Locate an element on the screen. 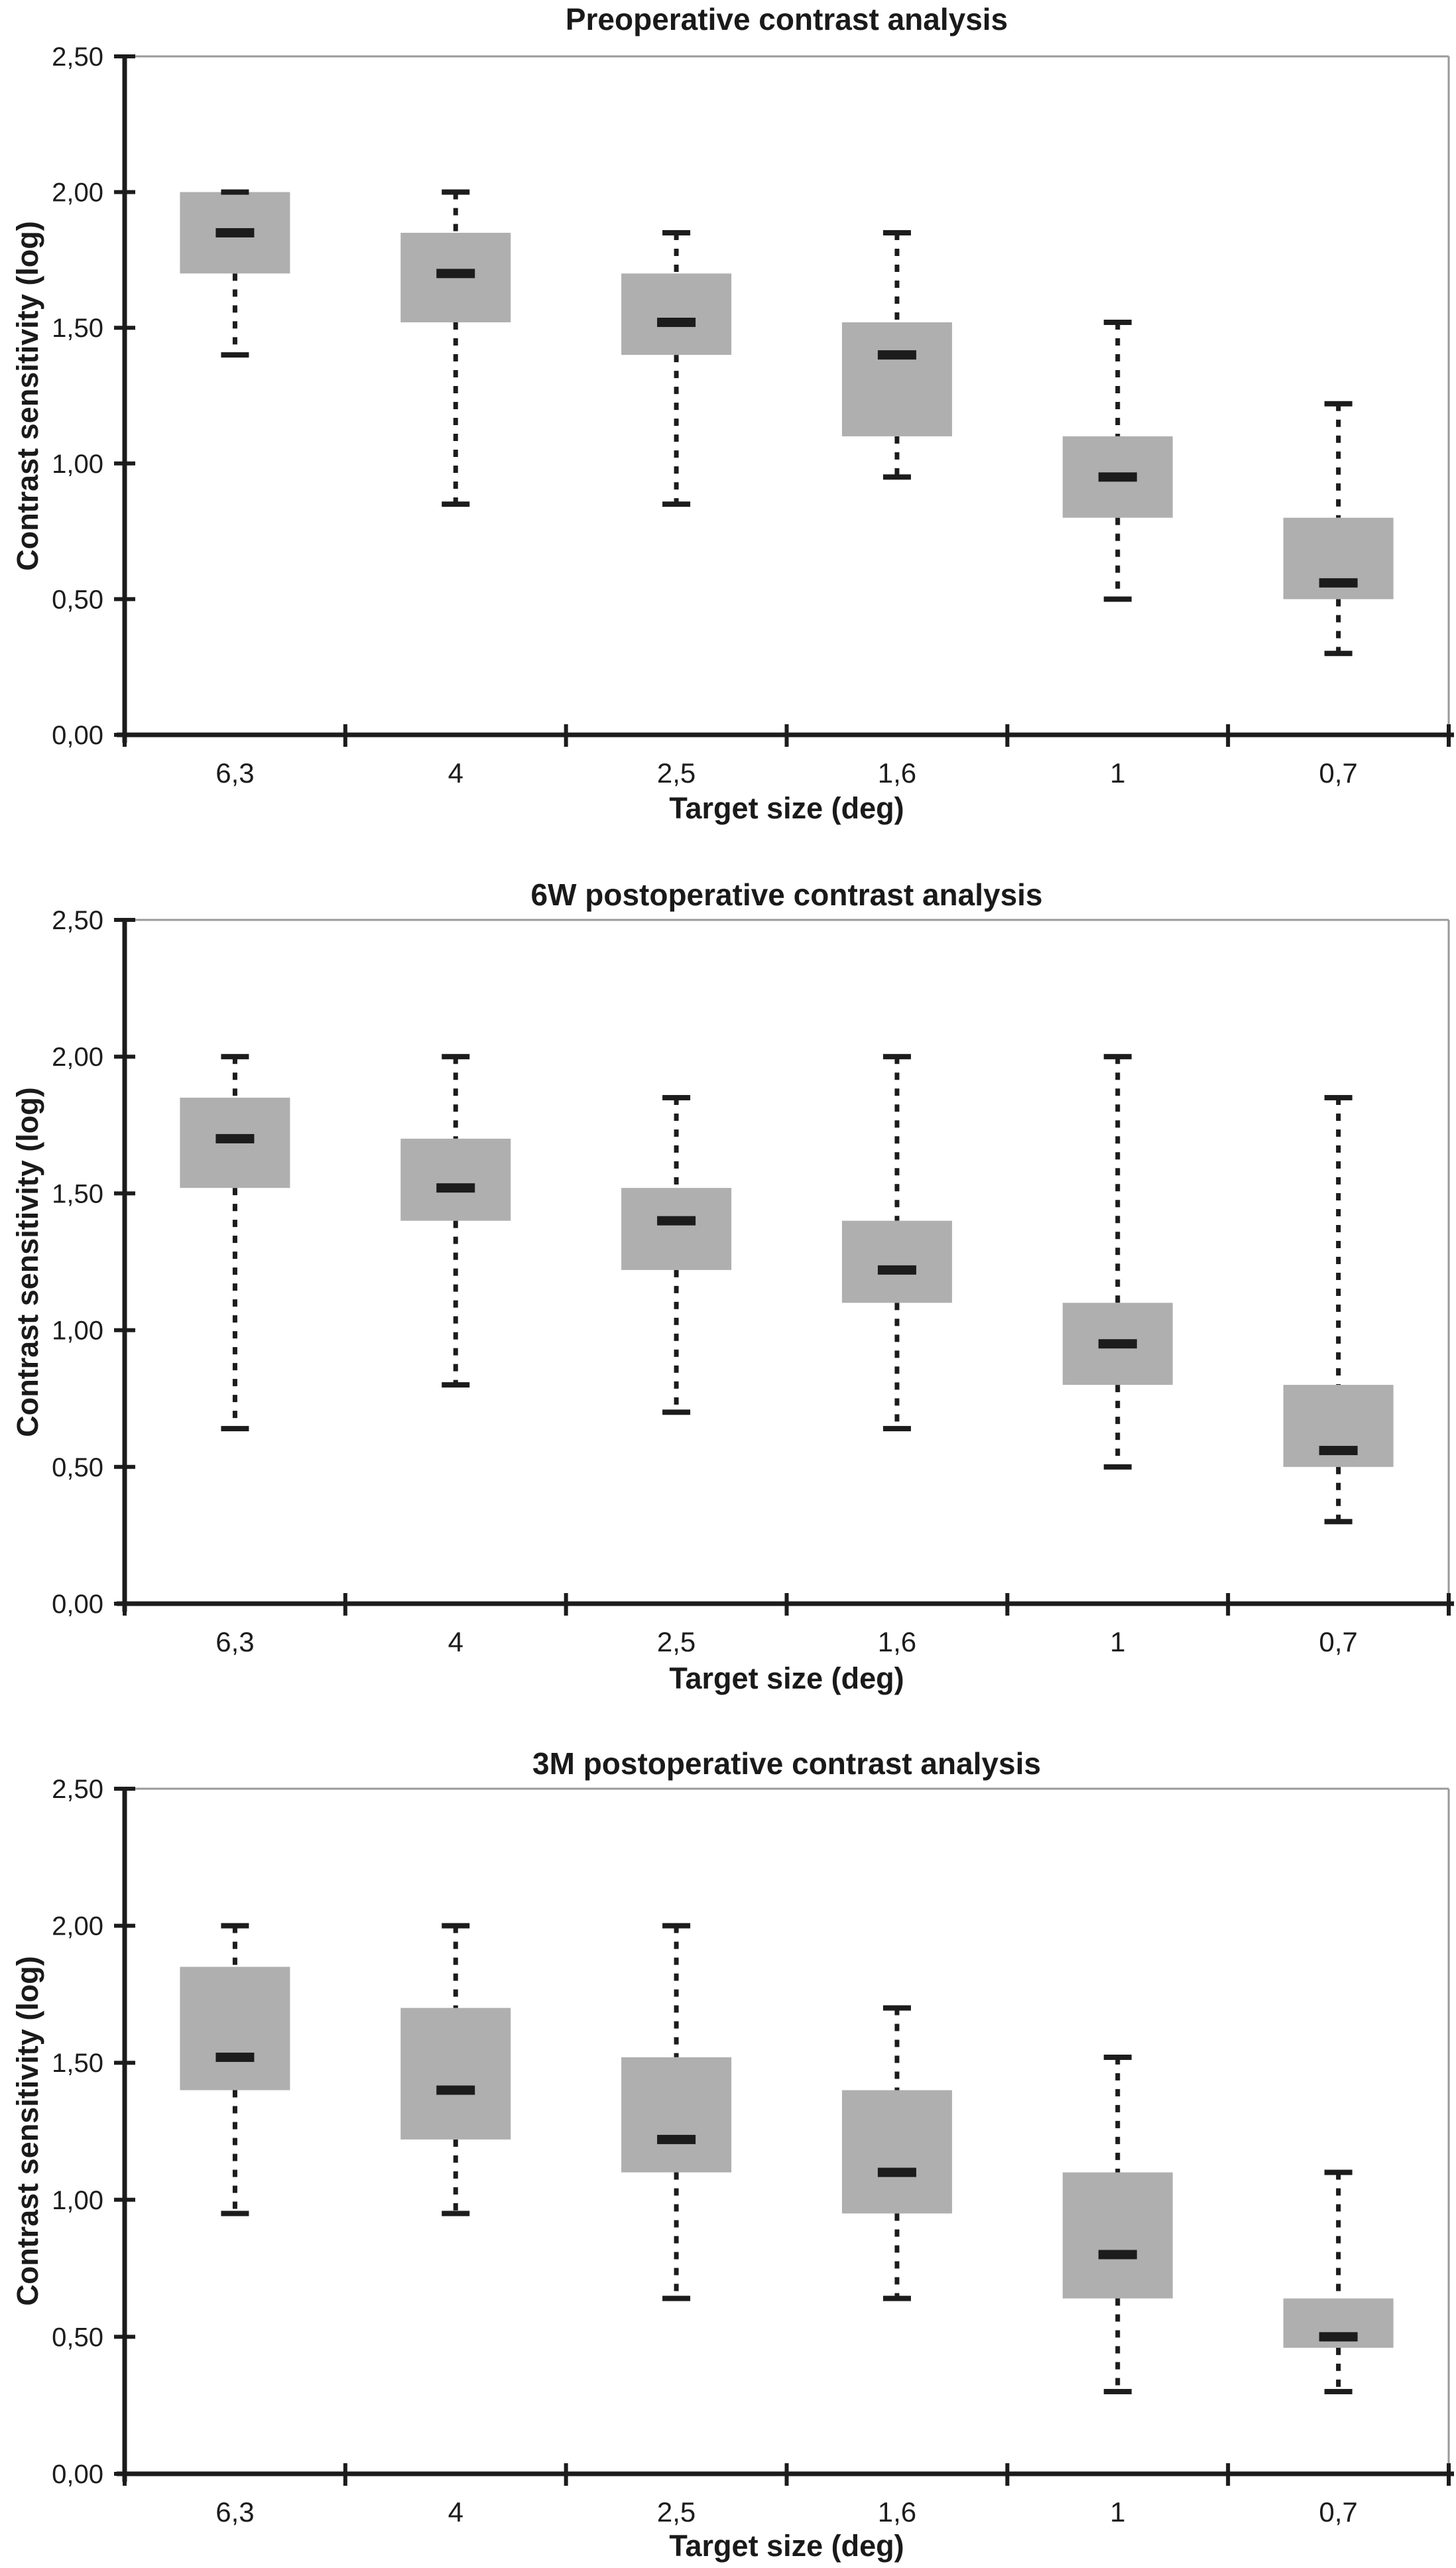  chart-title: 3M postoperative contrast analysis is located at coordinates (786, 1763).